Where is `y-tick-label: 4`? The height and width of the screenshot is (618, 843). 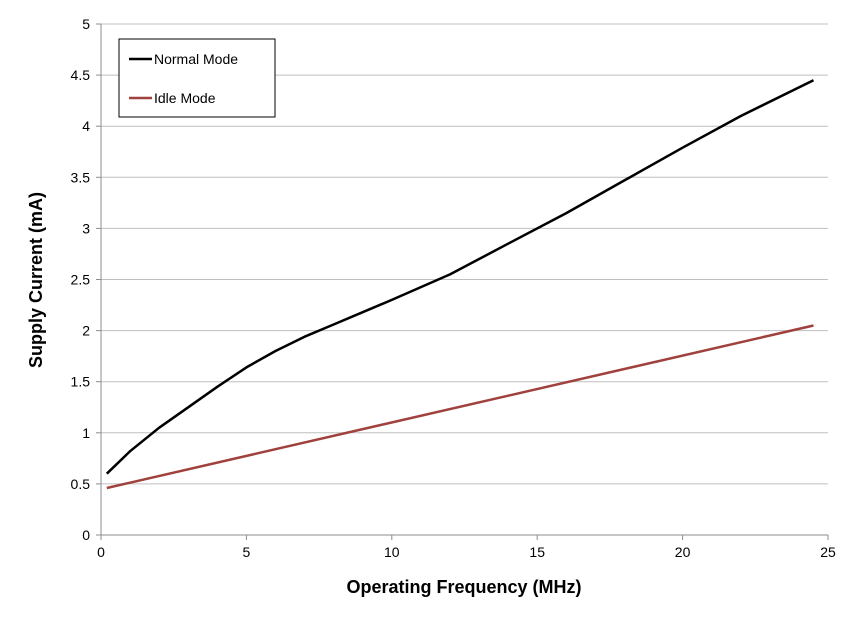 y-tick-label: 4 is located at coordinates (86, 126).